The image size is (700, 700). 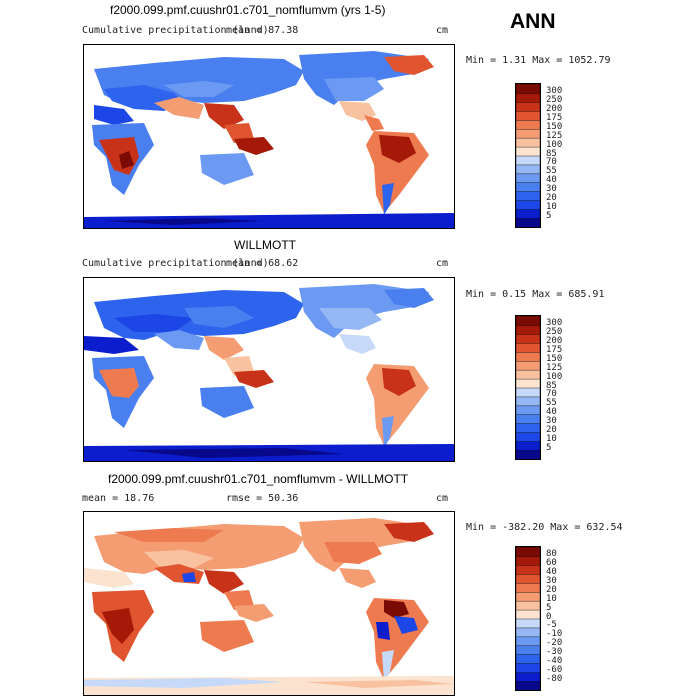 What do you see at coordinates (442, 498) in the screenshot?
I see `panel3-units: cm` at bounding box center [442, 498].